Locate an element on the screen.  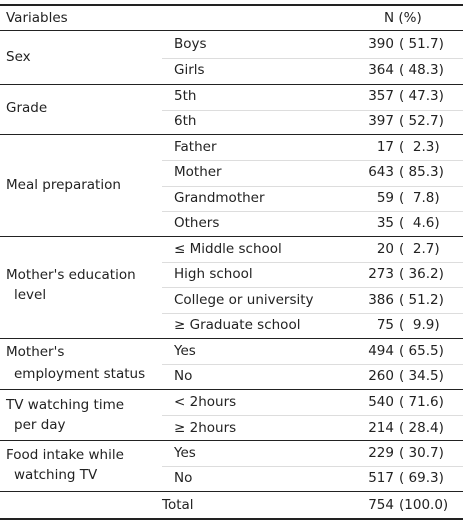
group-label-mothers-employment: Mother's is located at coordinates (35, 352).